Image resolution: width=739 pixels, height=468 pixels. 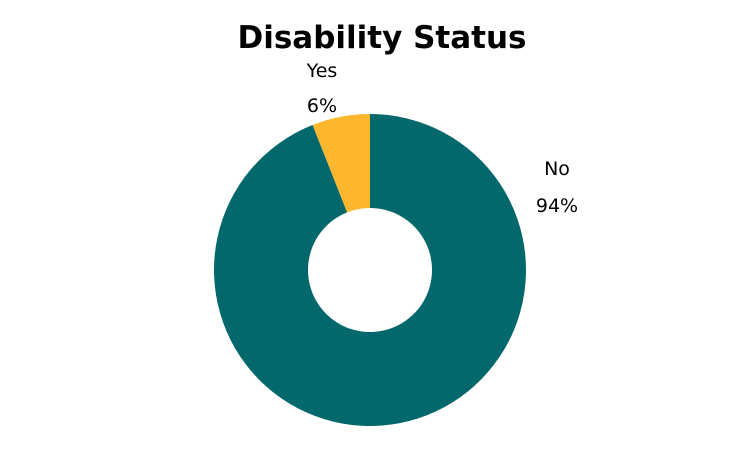 I want to click on slice-labels: No 94% Yes 6%, so click(x=442, y=138).